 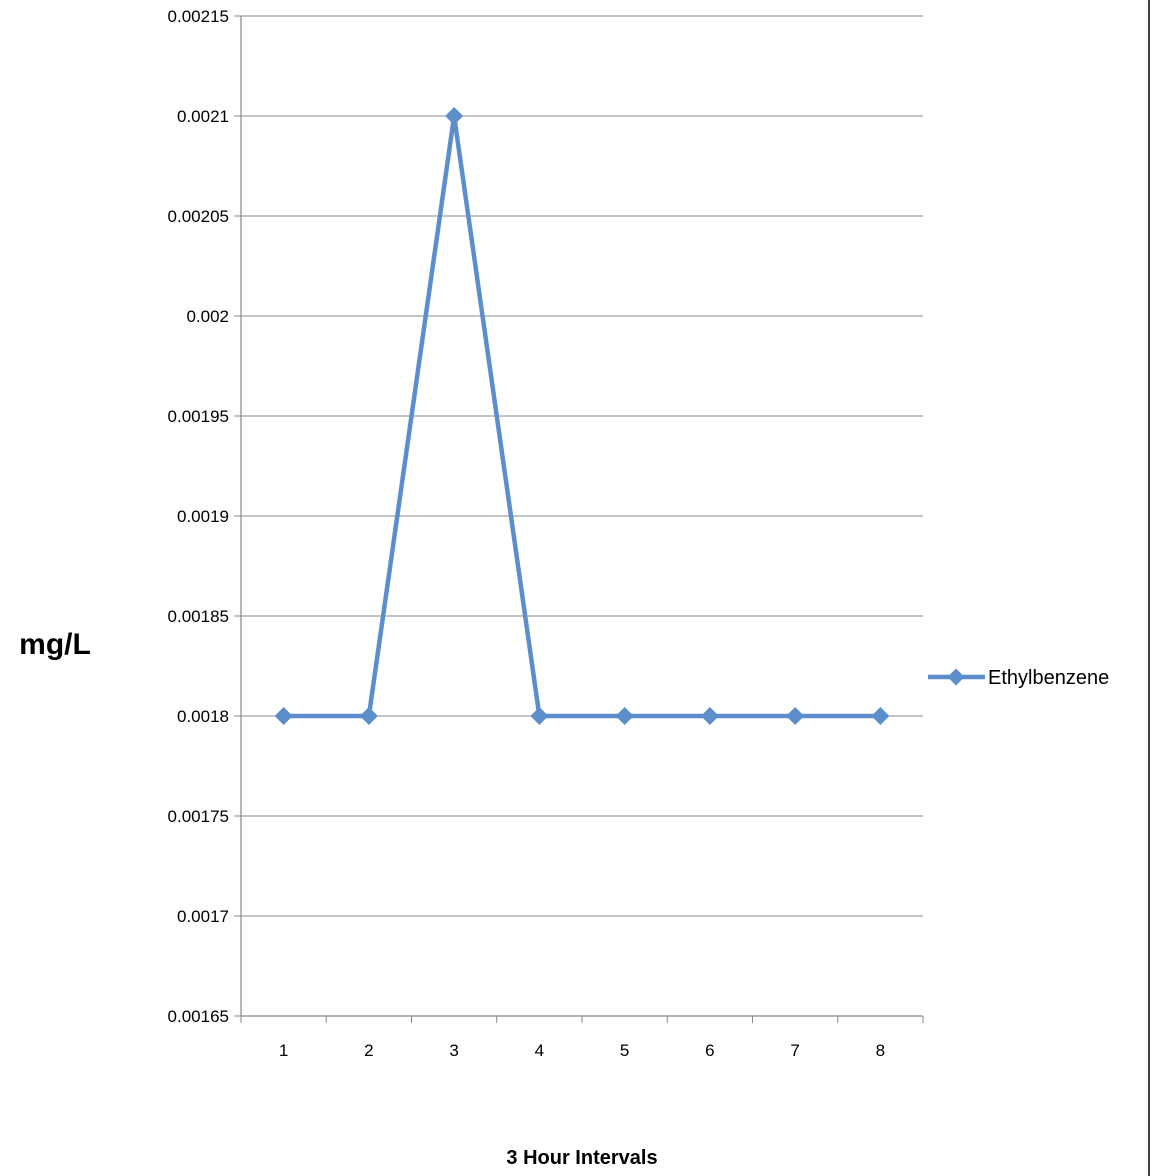 What do you see at coordinates (198, 1016) in the screenshot?
I see `y-tick-label: 0.00165` at bounding box center [198, 1016].